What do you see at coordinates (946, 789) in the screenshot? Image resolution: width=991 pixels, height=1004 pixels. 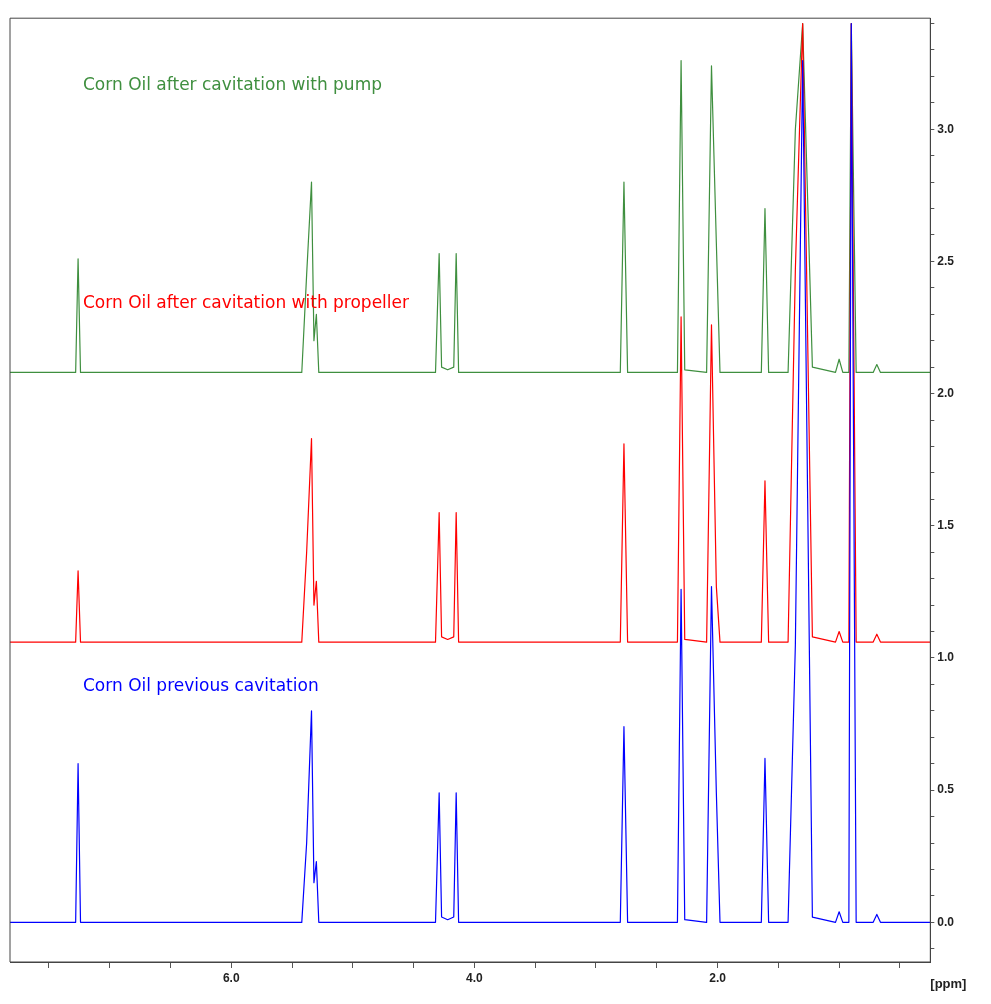 I see `y-tick-label: 0.5` at bounding box center [946, 789].